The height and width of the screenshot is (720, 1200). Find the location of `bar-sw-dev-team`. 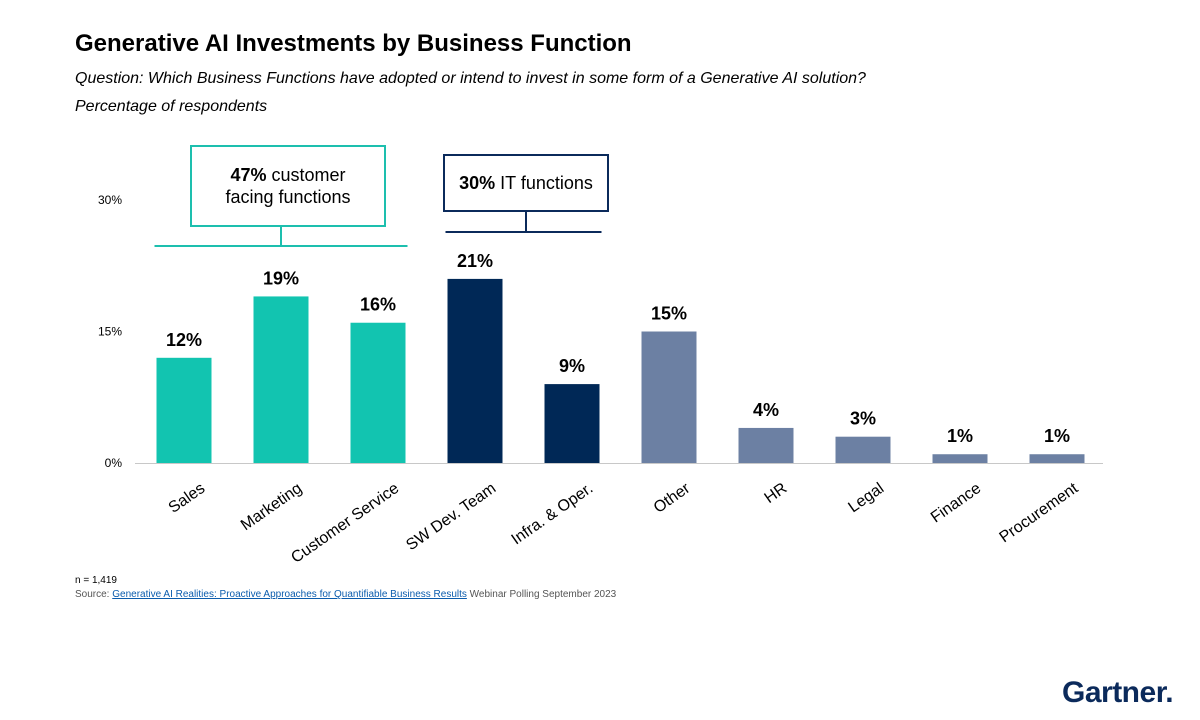

bar-sw-dev-team is located at coordinates (475, 370).